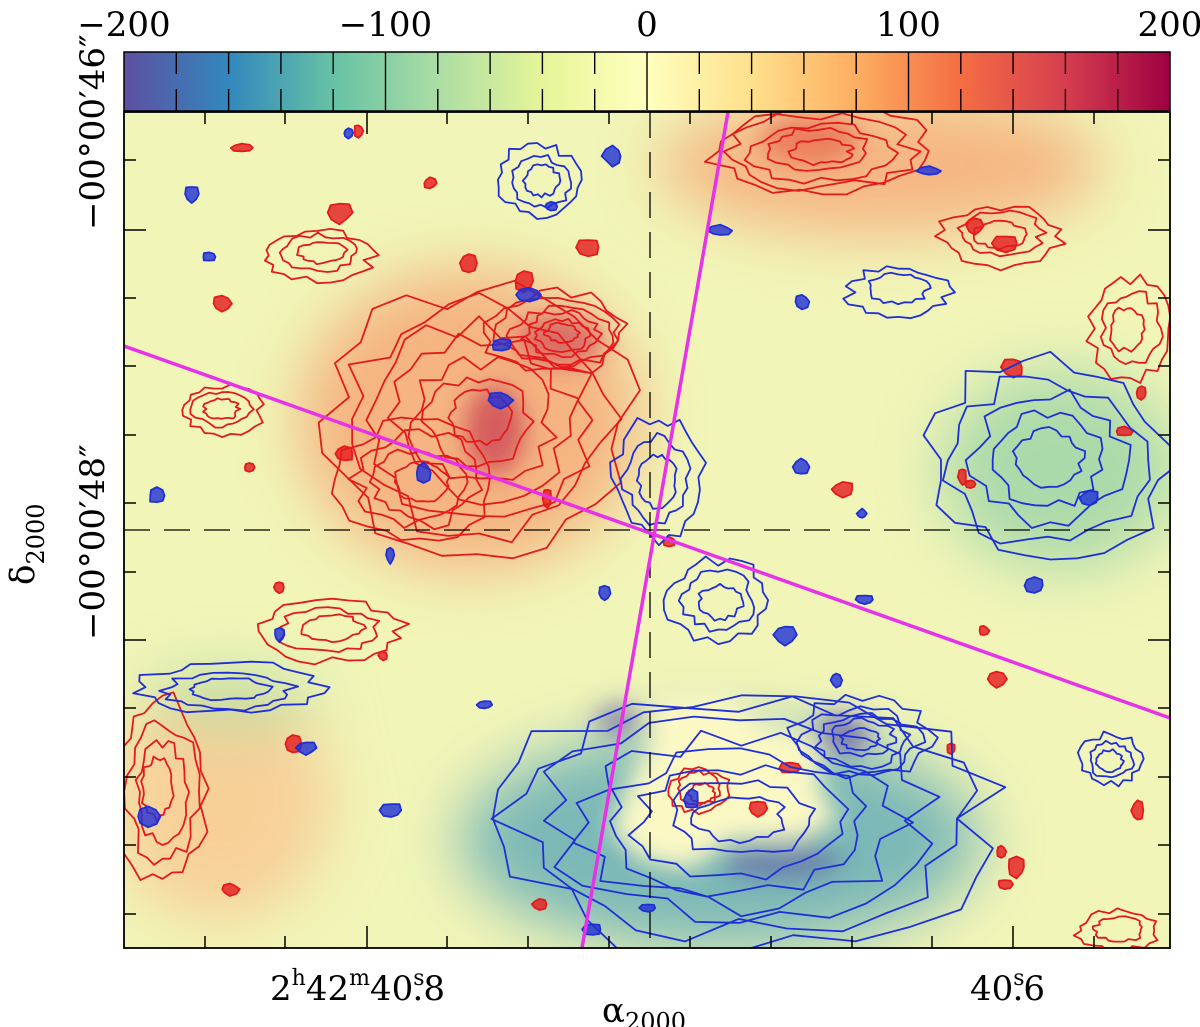  I want to click on red-contour-main, so click(477, 422).